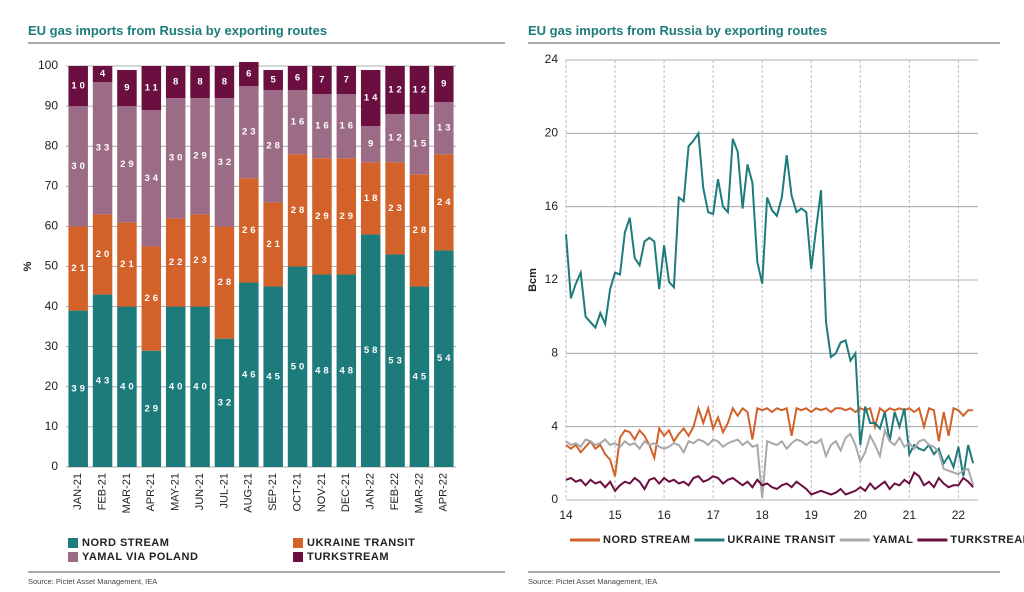 The image size is (1024, 592). Describe the element at coordinates (395, 491) in the screenshot. I see `x-tick-label: FEB-22` at that location.